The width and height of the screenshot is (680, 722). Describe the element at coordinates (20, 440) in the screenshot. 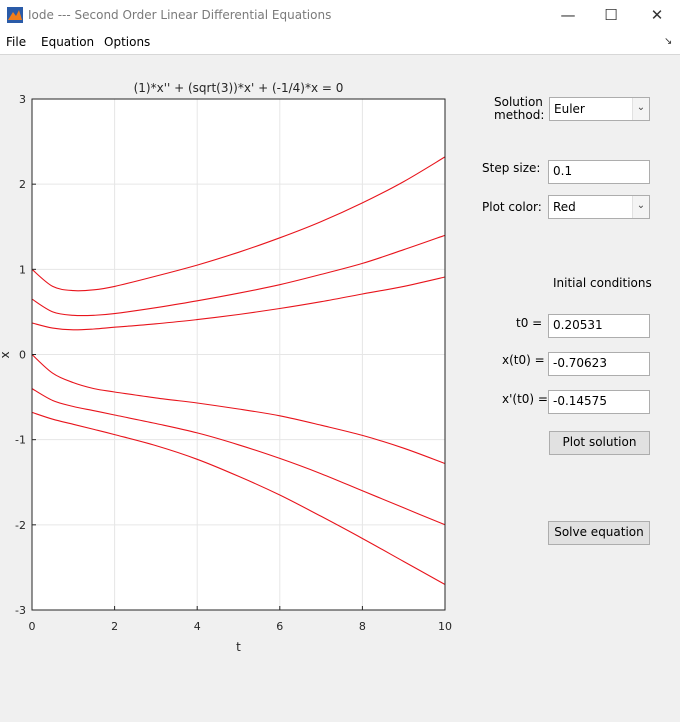

I see `y-tick-label: -1` at that location.